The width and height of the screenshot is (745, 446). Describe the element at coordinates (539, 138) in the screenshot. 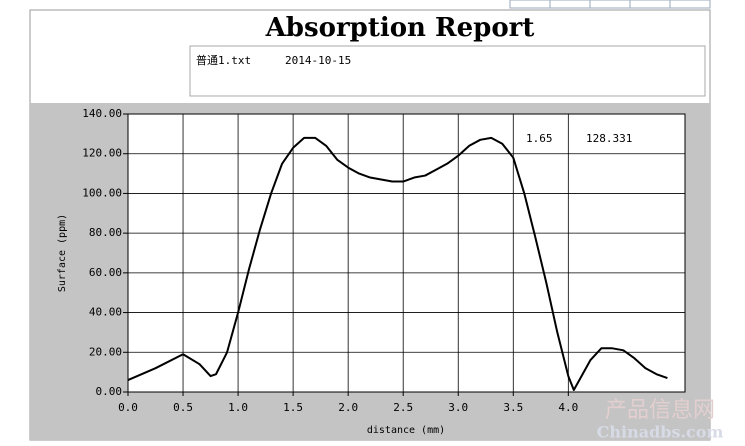

I see `cursor-x: 1.65` at that location.